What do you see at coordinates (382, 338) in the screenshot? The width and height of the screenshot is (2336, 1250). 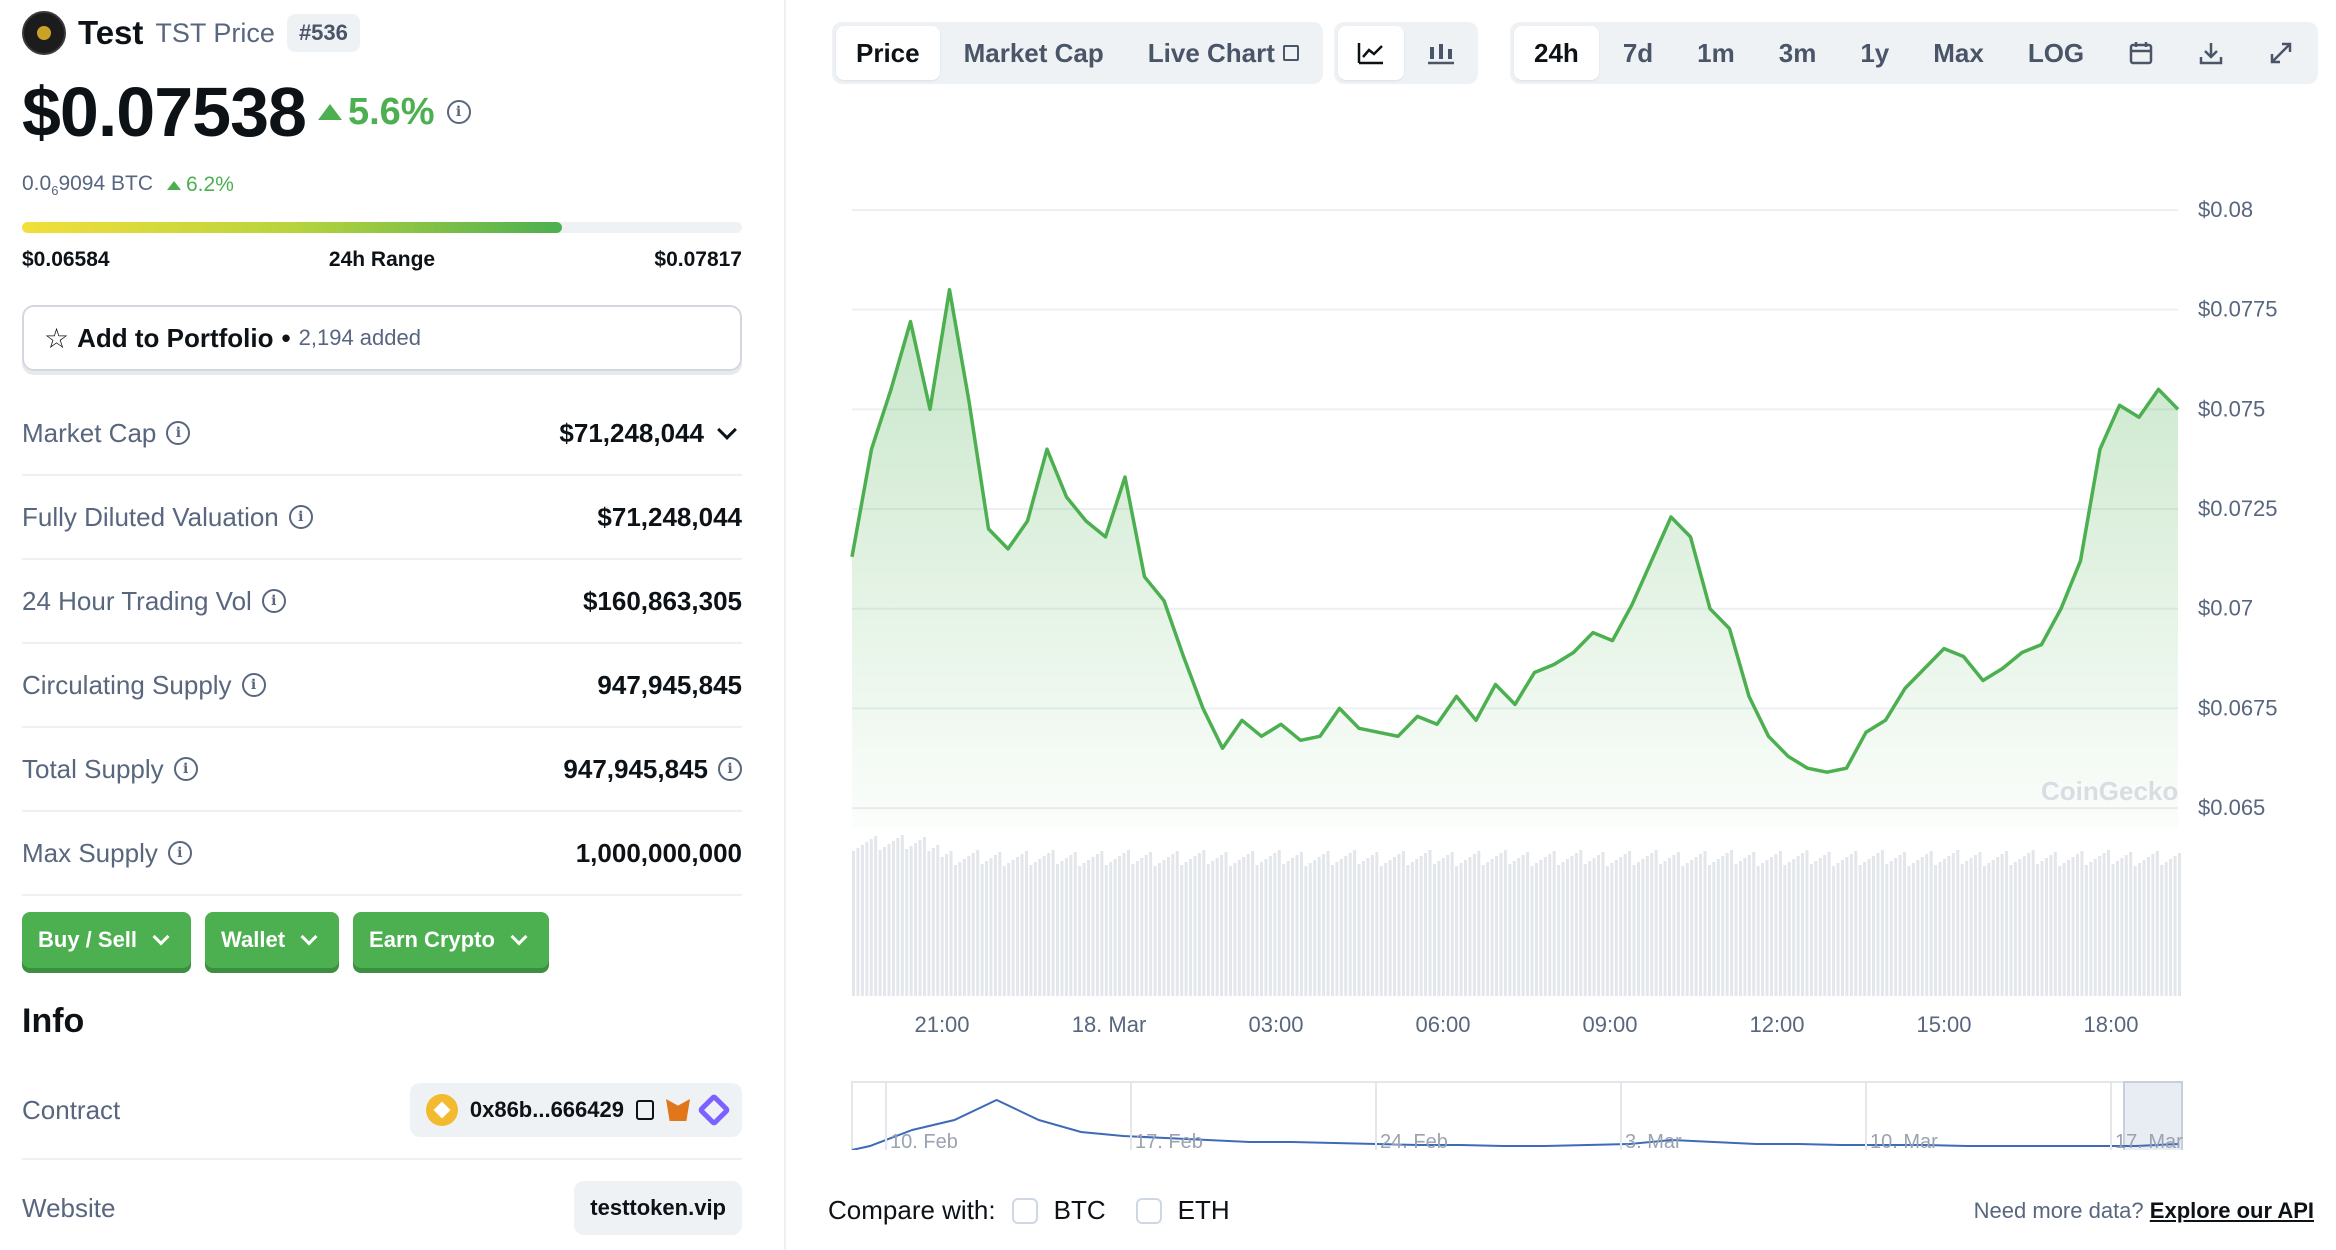 I see `add-to-portfolio-button: ☆ Add to Portfolio • 2,194 added` at bounding box center [382, 338].